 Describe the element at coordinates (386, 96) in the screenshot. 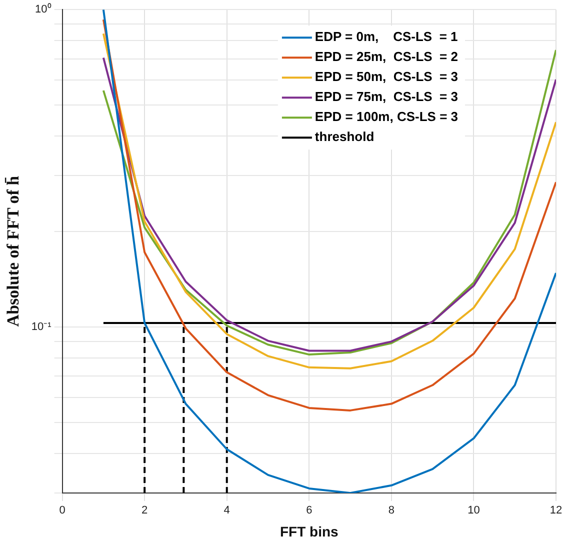

I see `legend-label: EPD = 75m, CS-LS = 3` at that location.